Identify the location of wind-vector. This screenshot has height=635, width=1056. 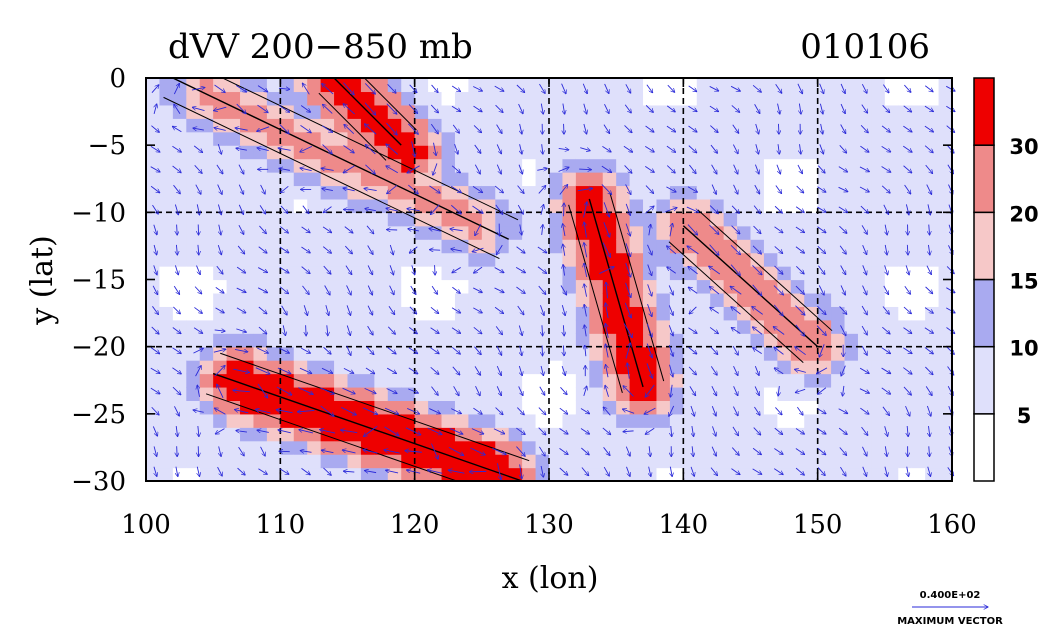
(177, 230).